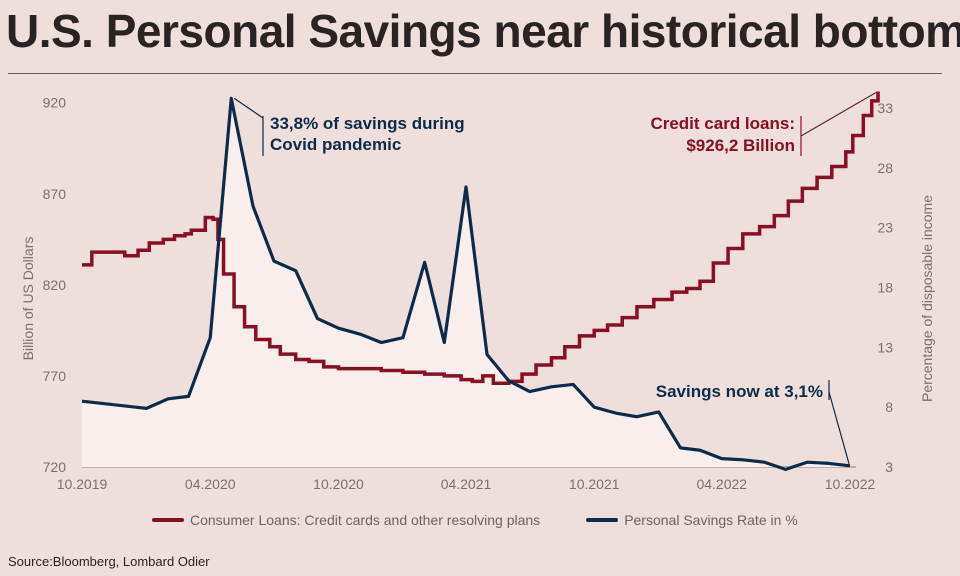  Describe the element at coordinates (711, 520) in the screenshot. I see `legend-label-savings: Personal Savings Rate in %` at that location.